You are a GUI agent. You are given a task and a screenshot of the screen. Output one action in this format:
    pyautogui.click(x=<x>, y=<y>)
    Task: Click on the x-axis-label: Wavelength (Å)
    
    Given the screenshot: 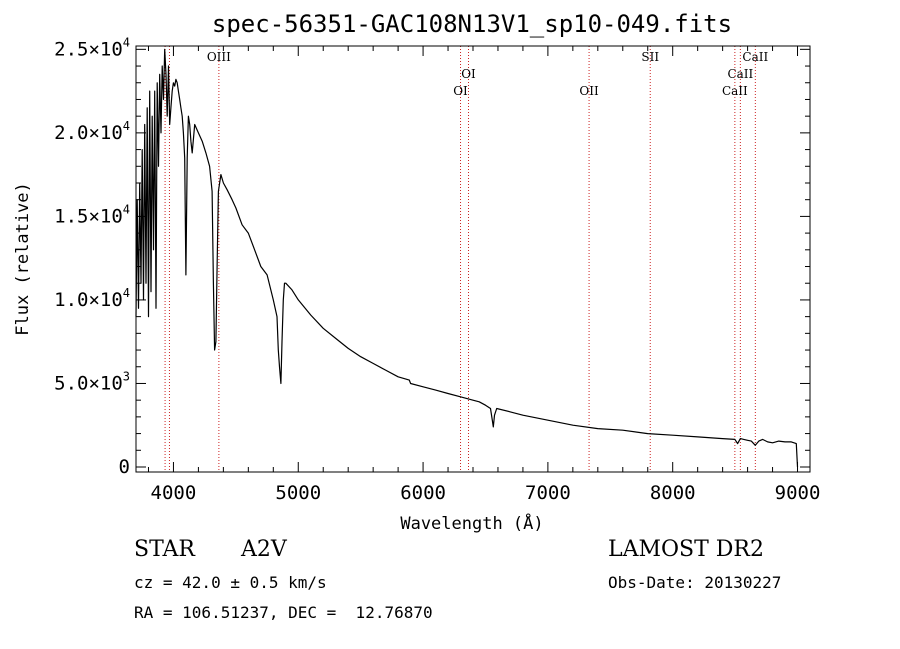 What is the action you would take?
    pyautogui.click(x=471, y=523)
    